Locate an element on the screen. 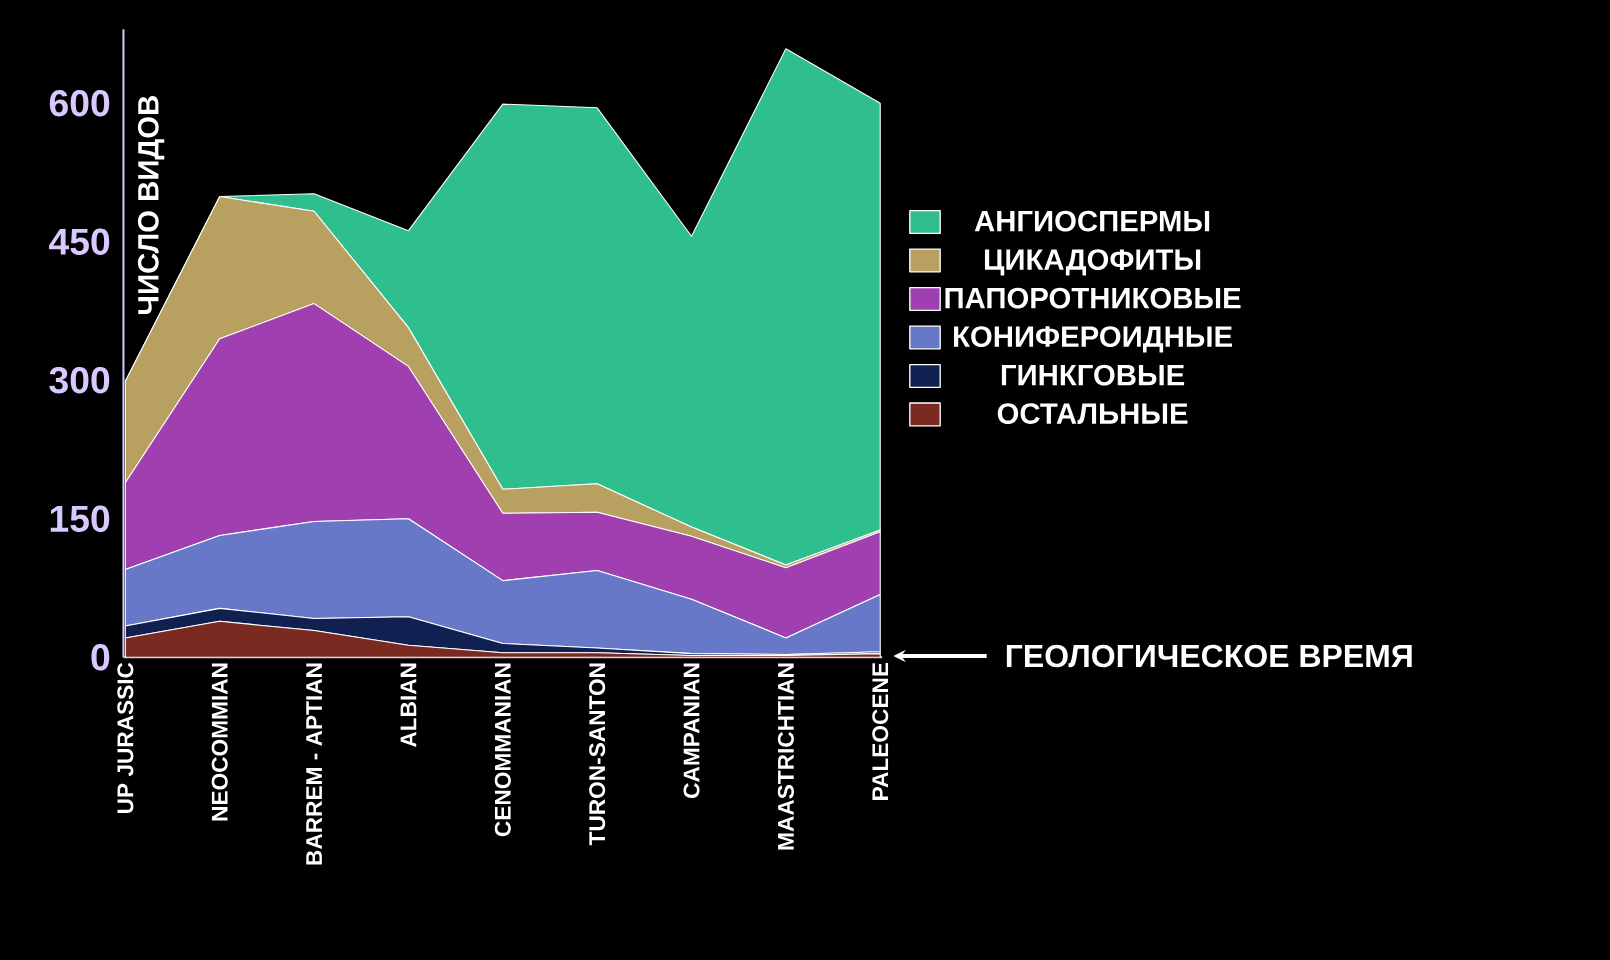  x-tick-label: UP JURASSIC is located at coordinates (125, 738).